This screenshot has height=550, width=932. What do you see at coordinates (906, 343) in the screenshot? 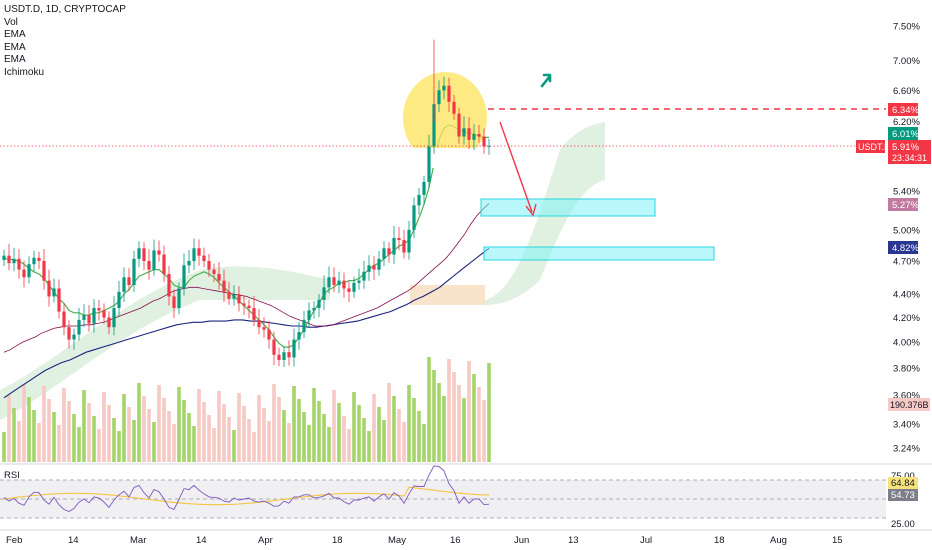
I see `price-tick-label: 4.00%` at bounding box center [906, 343].